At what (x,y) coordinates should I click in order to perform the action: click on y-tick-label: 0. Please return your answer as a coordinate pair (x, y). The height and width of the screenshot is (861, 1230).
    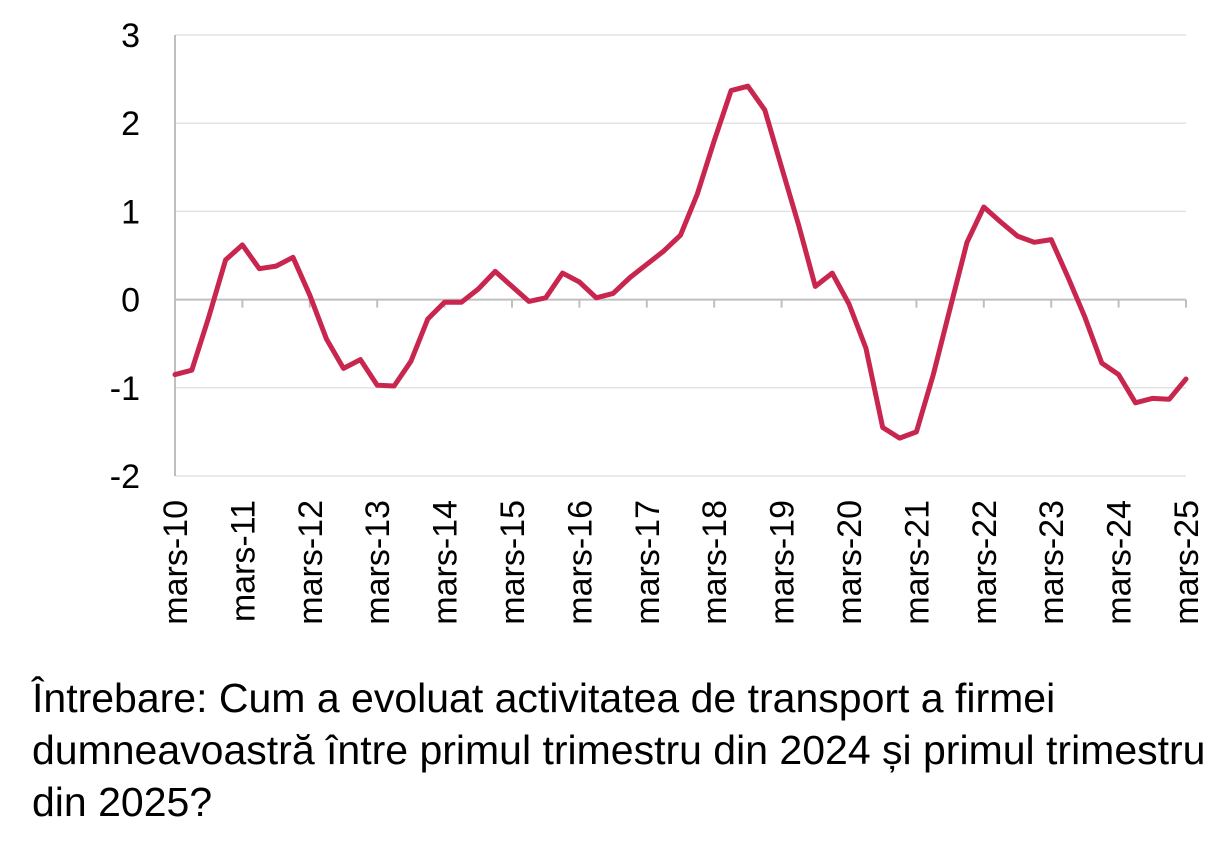
    Looking at the image, I should click on (130, 301).